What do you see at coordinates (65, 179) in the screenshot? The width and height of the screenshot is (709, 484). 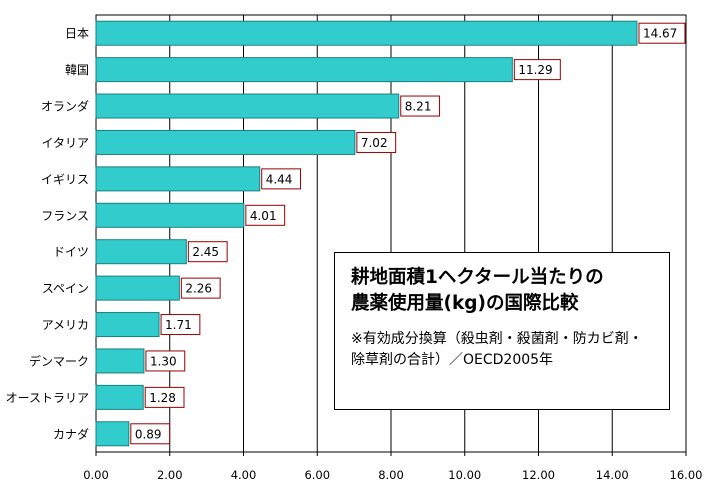 I see `category-label: イギリス` at bounding box center [65, 179].